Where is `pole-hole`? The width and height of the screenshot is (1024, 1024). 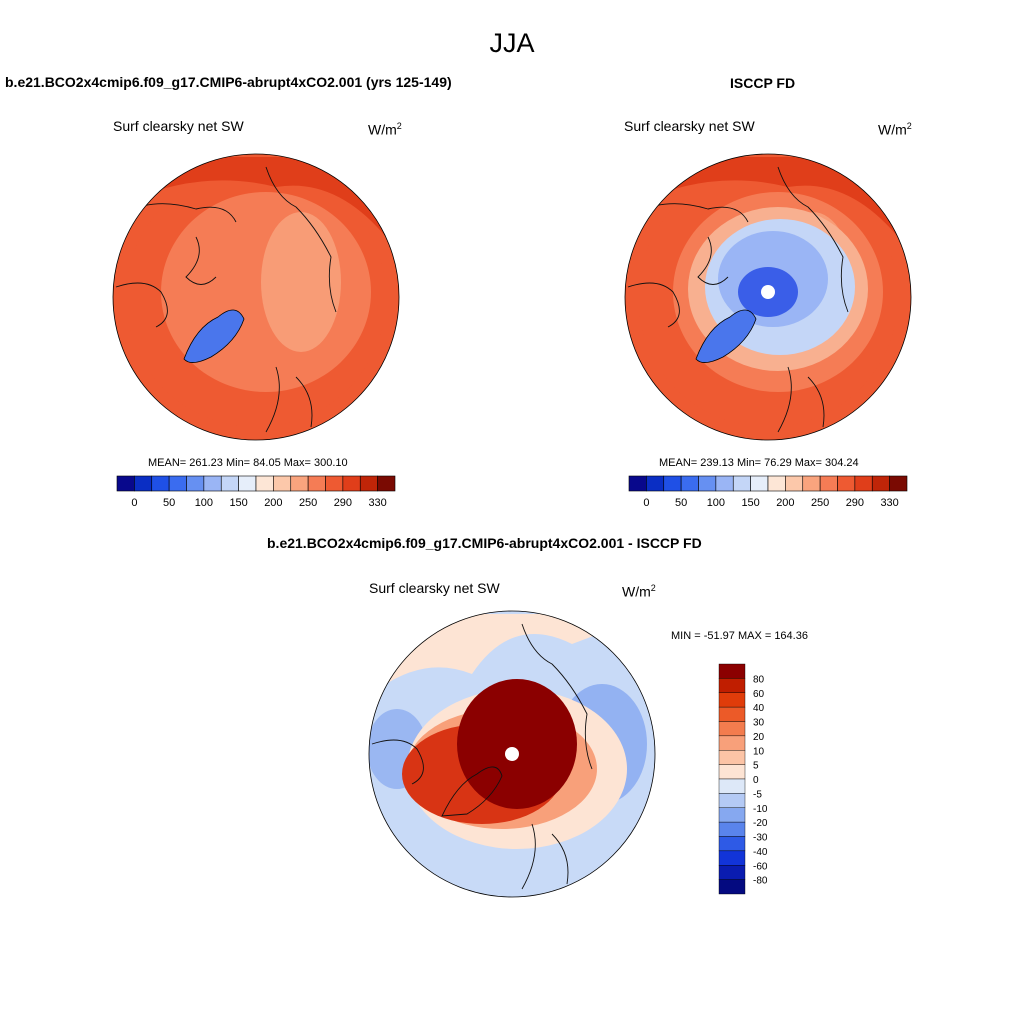
pole-hole is located at coordinates (768, 292).